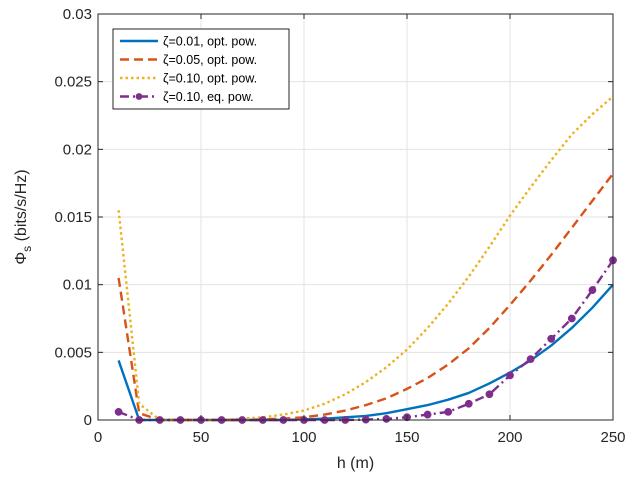 This screenshot has width=633, height=478. What do you see at coordinates (27, 249) in the screenshot?
I see `y-axis-label-subscript: s` at bounding box center [27, 249].